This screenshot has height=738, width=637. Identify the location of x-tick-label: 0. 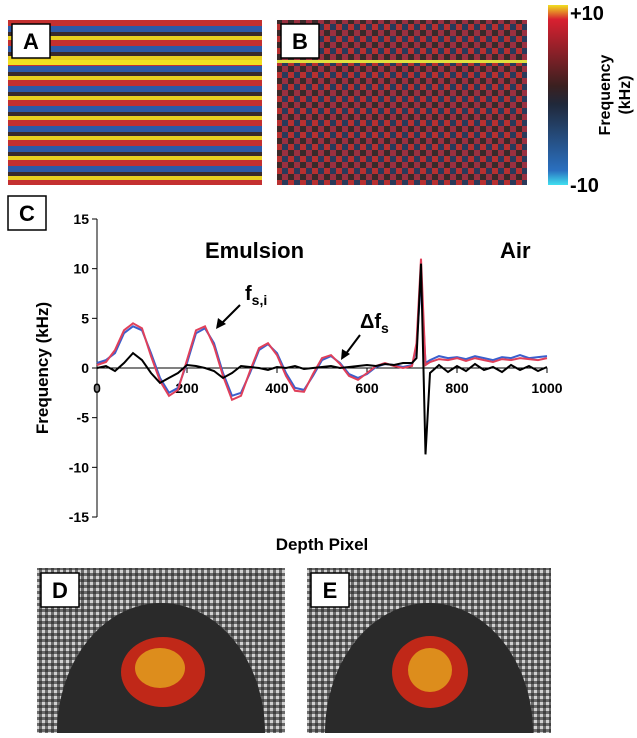
(97, 388).